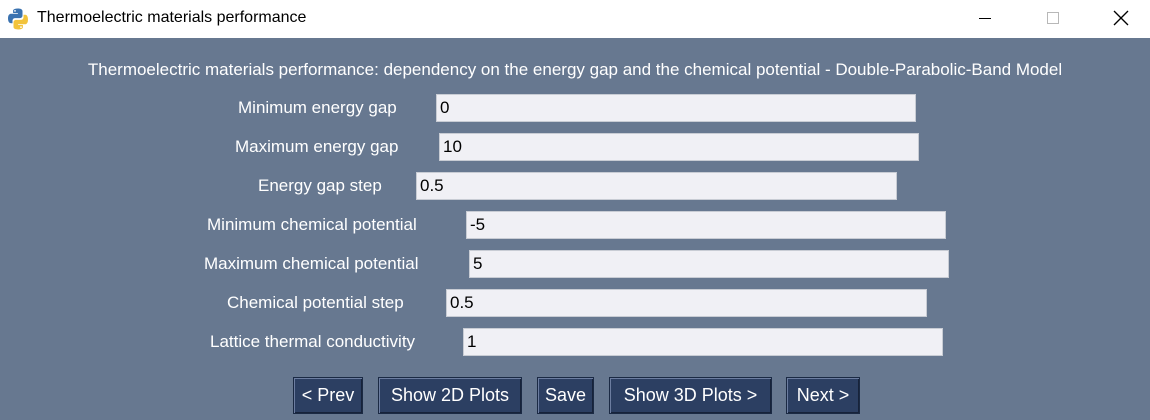 This screenshot has width=1150, height=420. What do you see at coordinates (686, 303) in the screenshot?
I see `chemical-potential-step-input: 0.5` at bounding box center [686, 303].